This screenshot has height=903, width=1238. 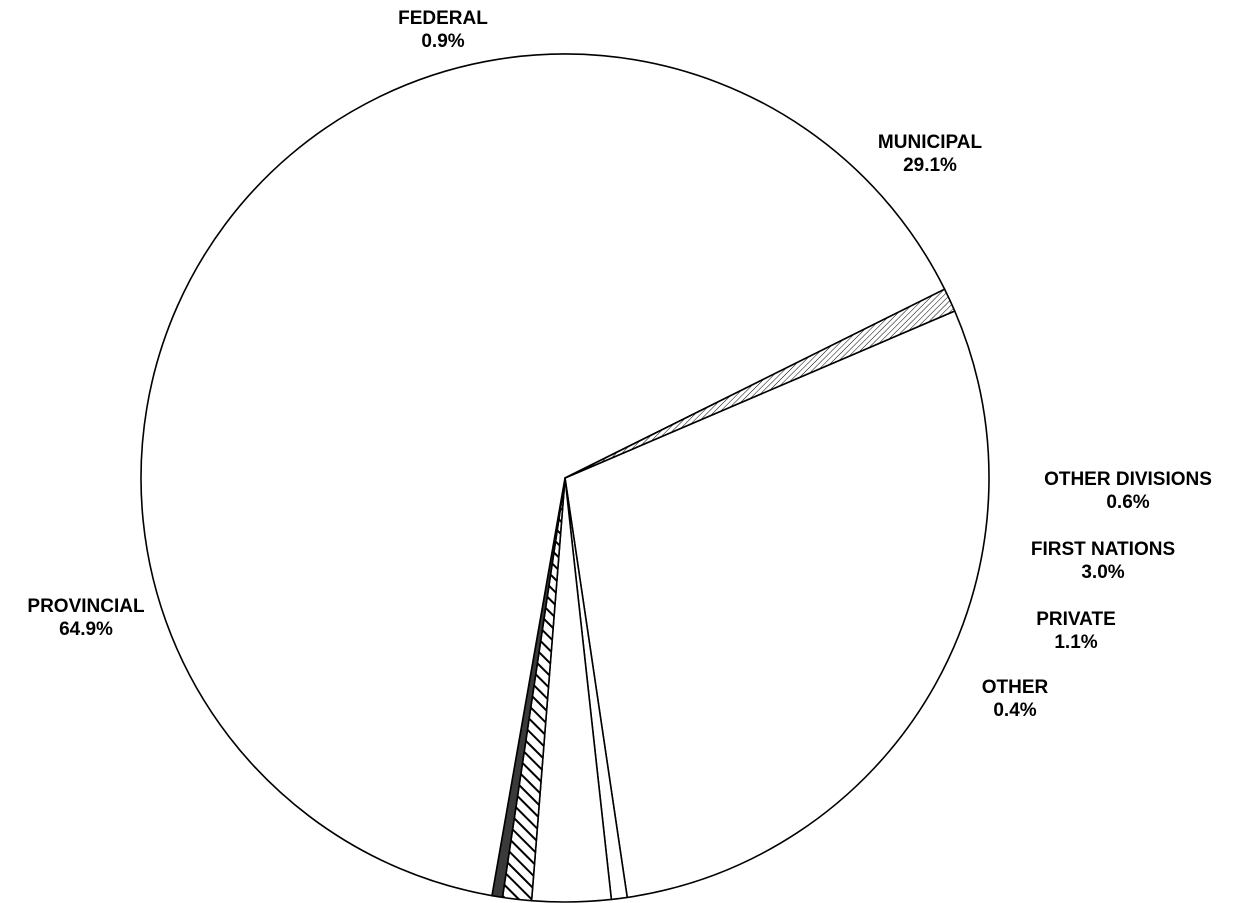 What do you see at coordinates (1076, 631) in the screenshot?
I see `slice-label-private: PRIVATE 1.1%` at bounding box center [1076, 631].